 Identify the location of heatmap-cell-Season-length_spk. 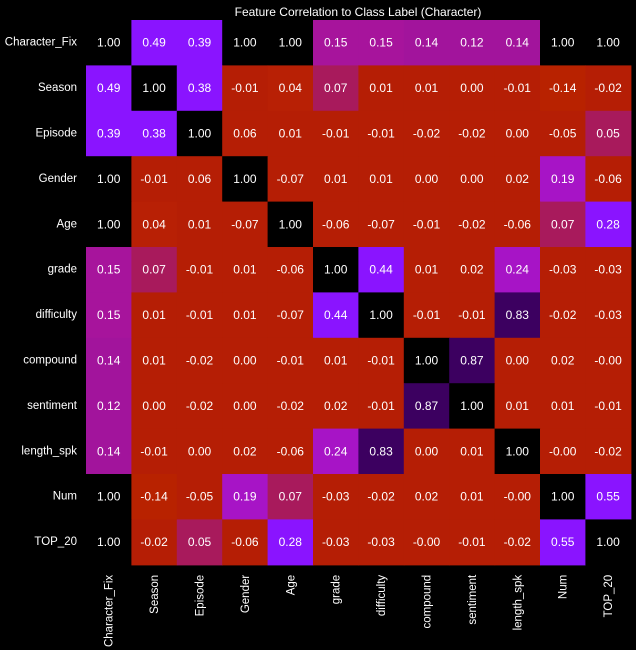
(517, 88).